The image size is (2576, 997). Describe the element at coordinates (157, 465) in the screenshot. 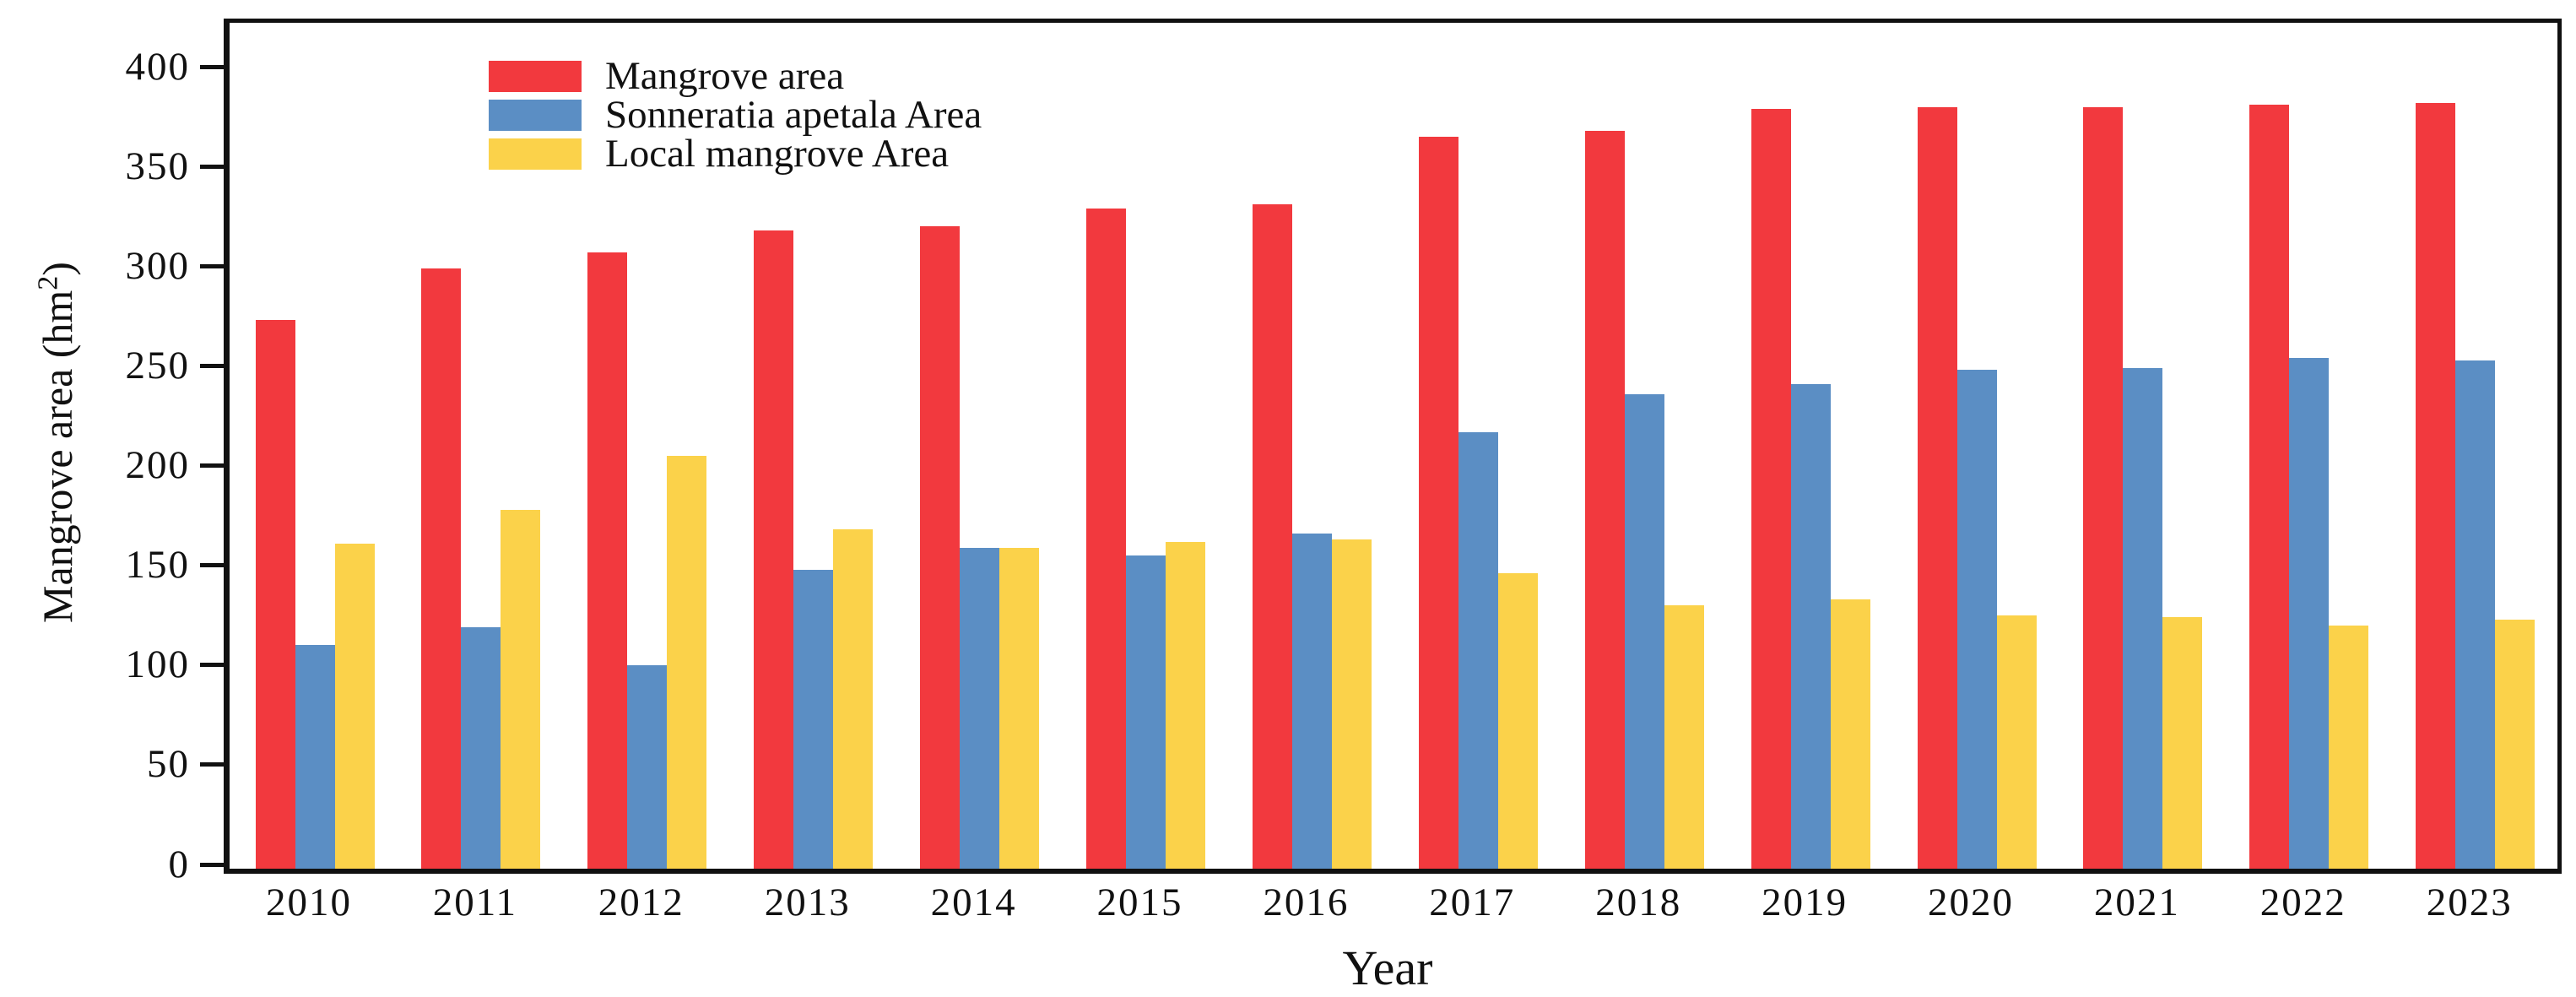

I see `y-tick-label-200: 200` at that location.